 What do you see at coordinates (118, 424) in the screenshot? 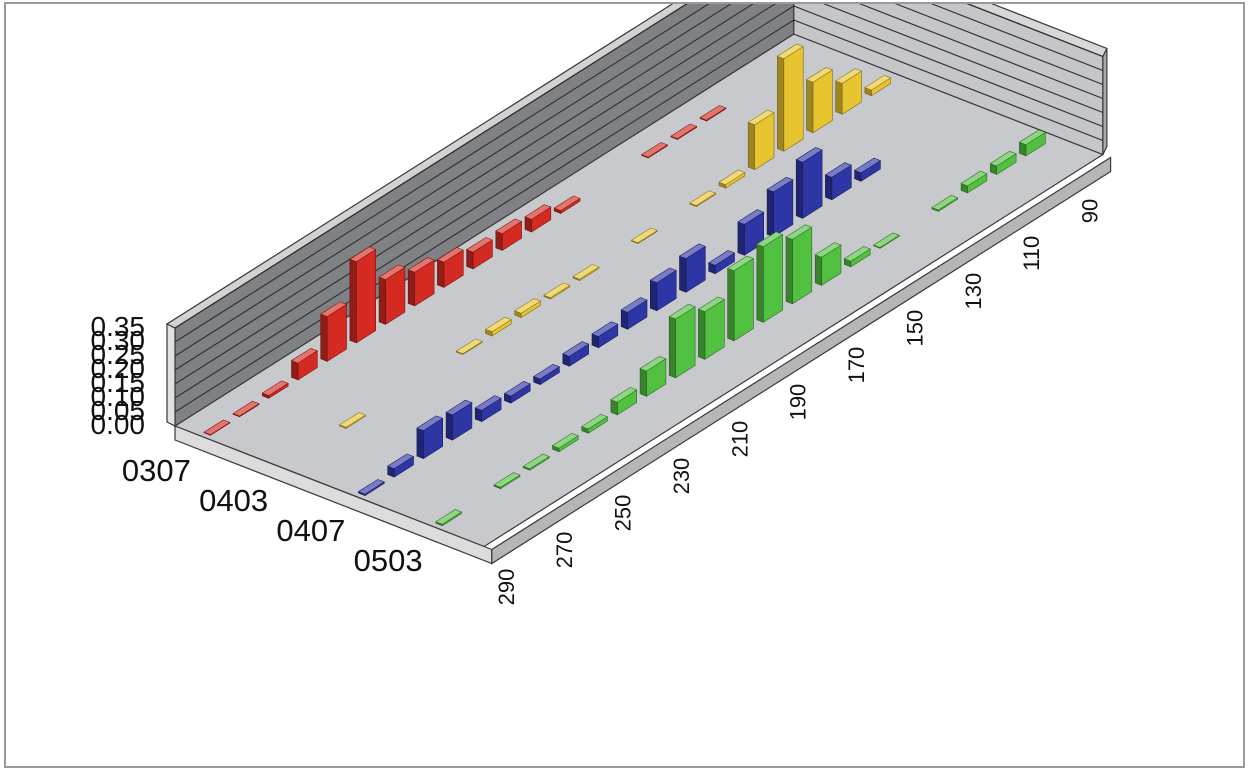
I see `y-tick-label: 0.00` at bounding box center [118, 424].